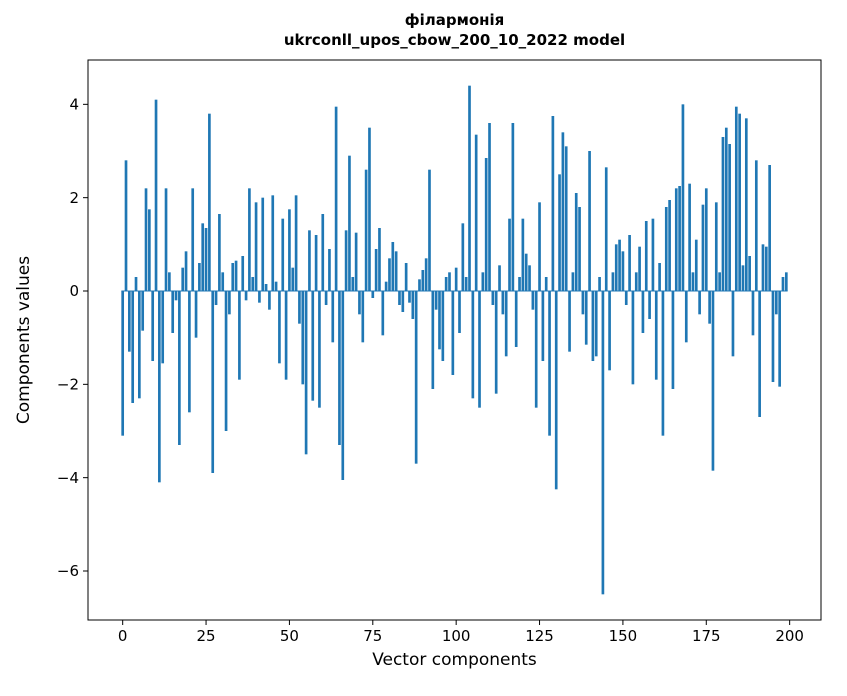 This screenshot has width=847, height=696. I want to click on y-tick-label: 4, so click(74, 104).